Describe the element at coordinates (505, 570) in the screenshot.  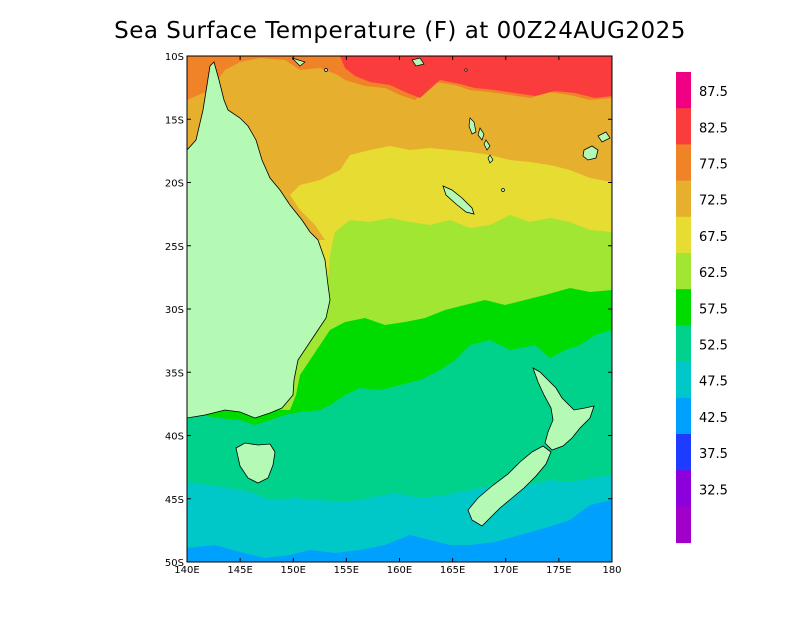
I see `lon-label: 170E` at that location.